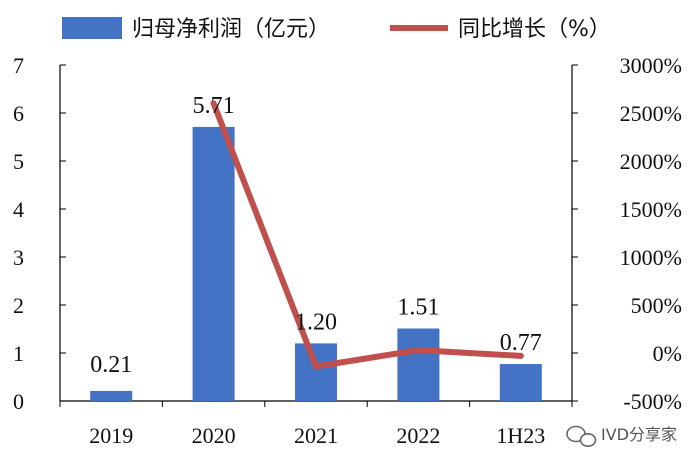  Describe the element at coordinates (336, 29) in the screenshot. I see `legend: 归母净利润（亿元） 同比增长（%）` at that location.